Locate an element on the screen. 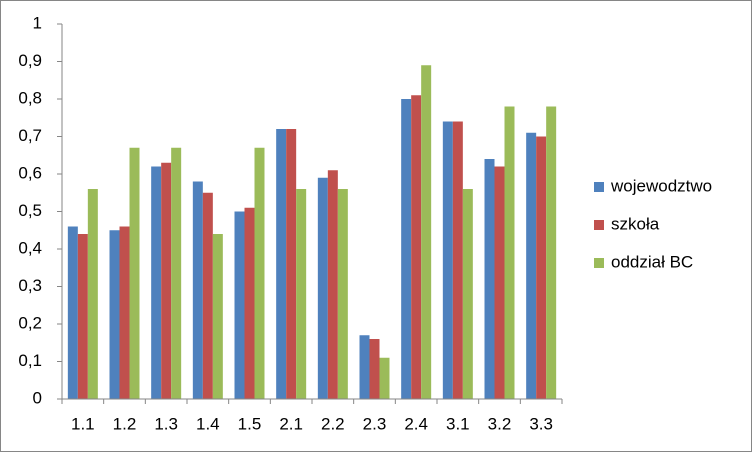 The height and width of the screenshot is (452, 752). y-tick-label: 1 is located at coordinates (37, 22).